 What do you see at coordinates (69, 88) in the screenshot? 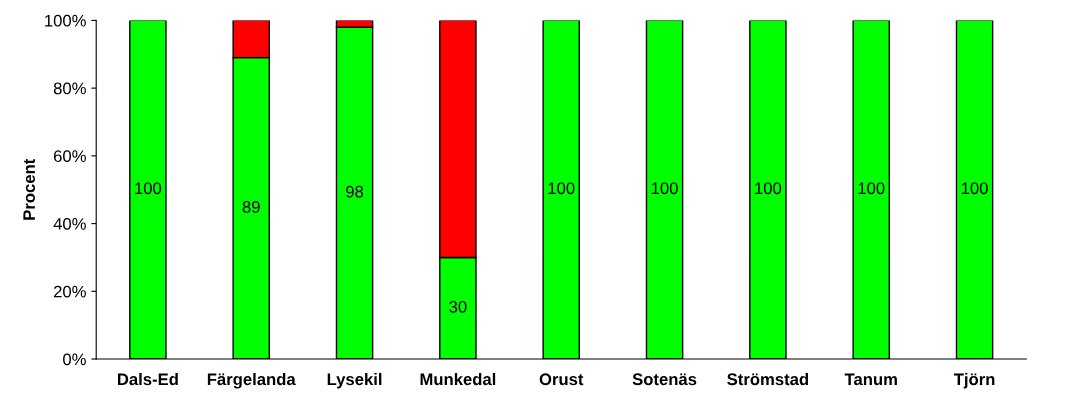
I see `y-tick-label: 80%` at bounding box center [69, 88].